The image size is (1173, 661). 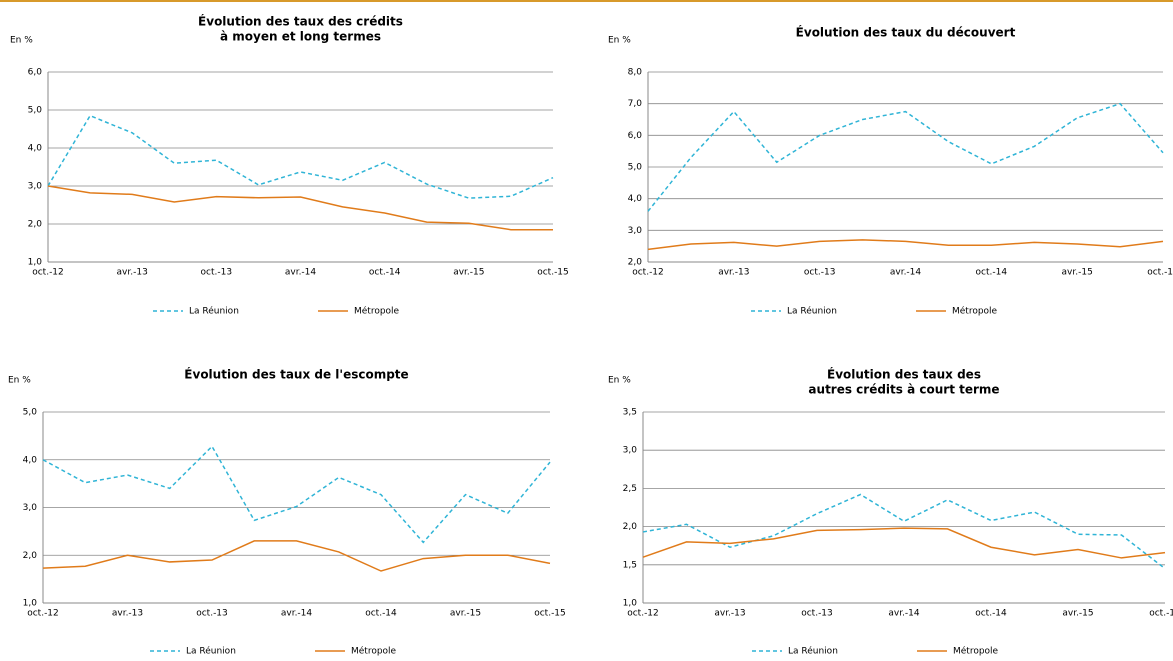 I want to click on y-tick-label: 7,0, so click(x=635, y=104).